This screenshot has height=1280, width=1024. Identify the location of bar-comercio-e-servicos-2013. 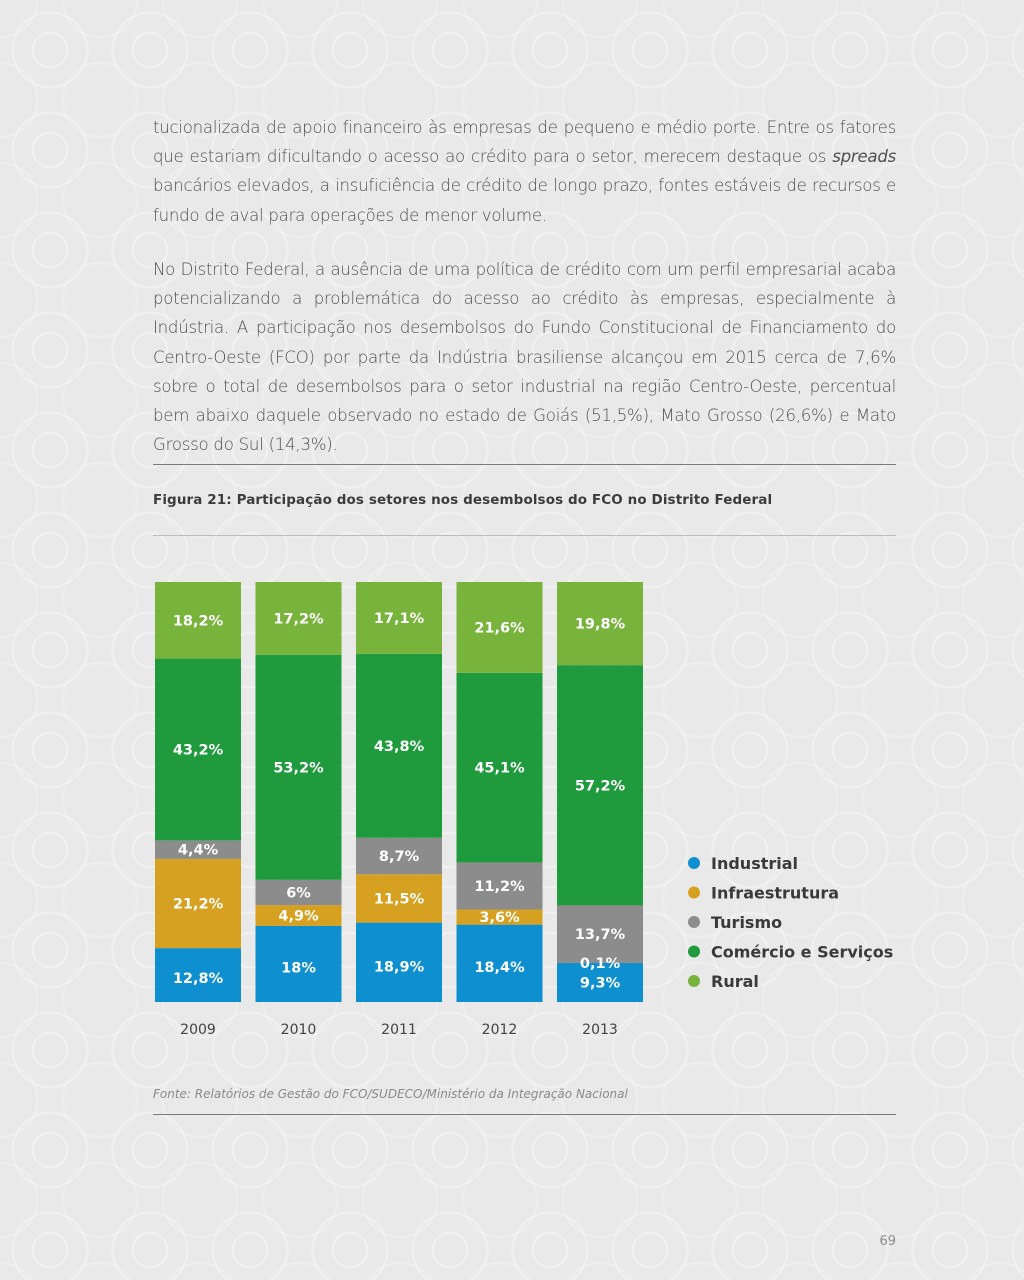
(600, 785).